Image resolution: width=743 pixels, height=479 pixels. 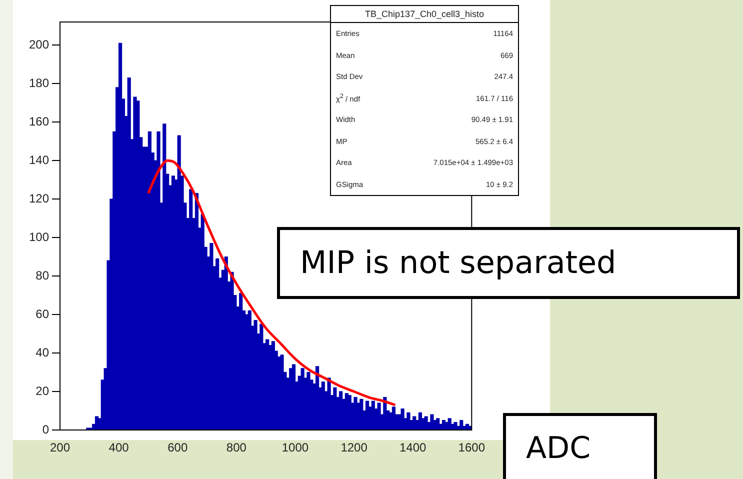 What do you see at coordinates (119, 447) in the screenshot?
I see `x-tick-label: 400` at bounding box center [119, 447].